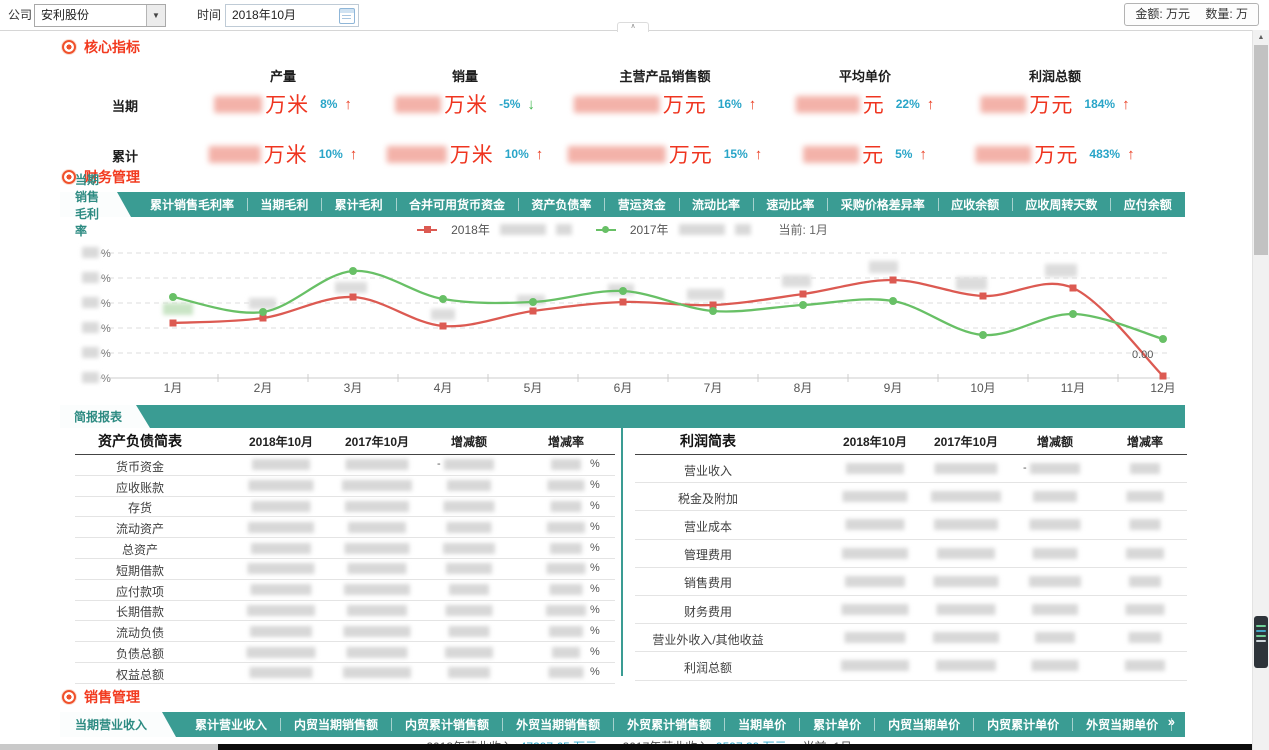 Image resolution: width=1269 pixels, height=750 pixels. Describe the element at coordinates (975, 205) in the screenshot. I see `finance-tab-9: 应收余额` at that location.